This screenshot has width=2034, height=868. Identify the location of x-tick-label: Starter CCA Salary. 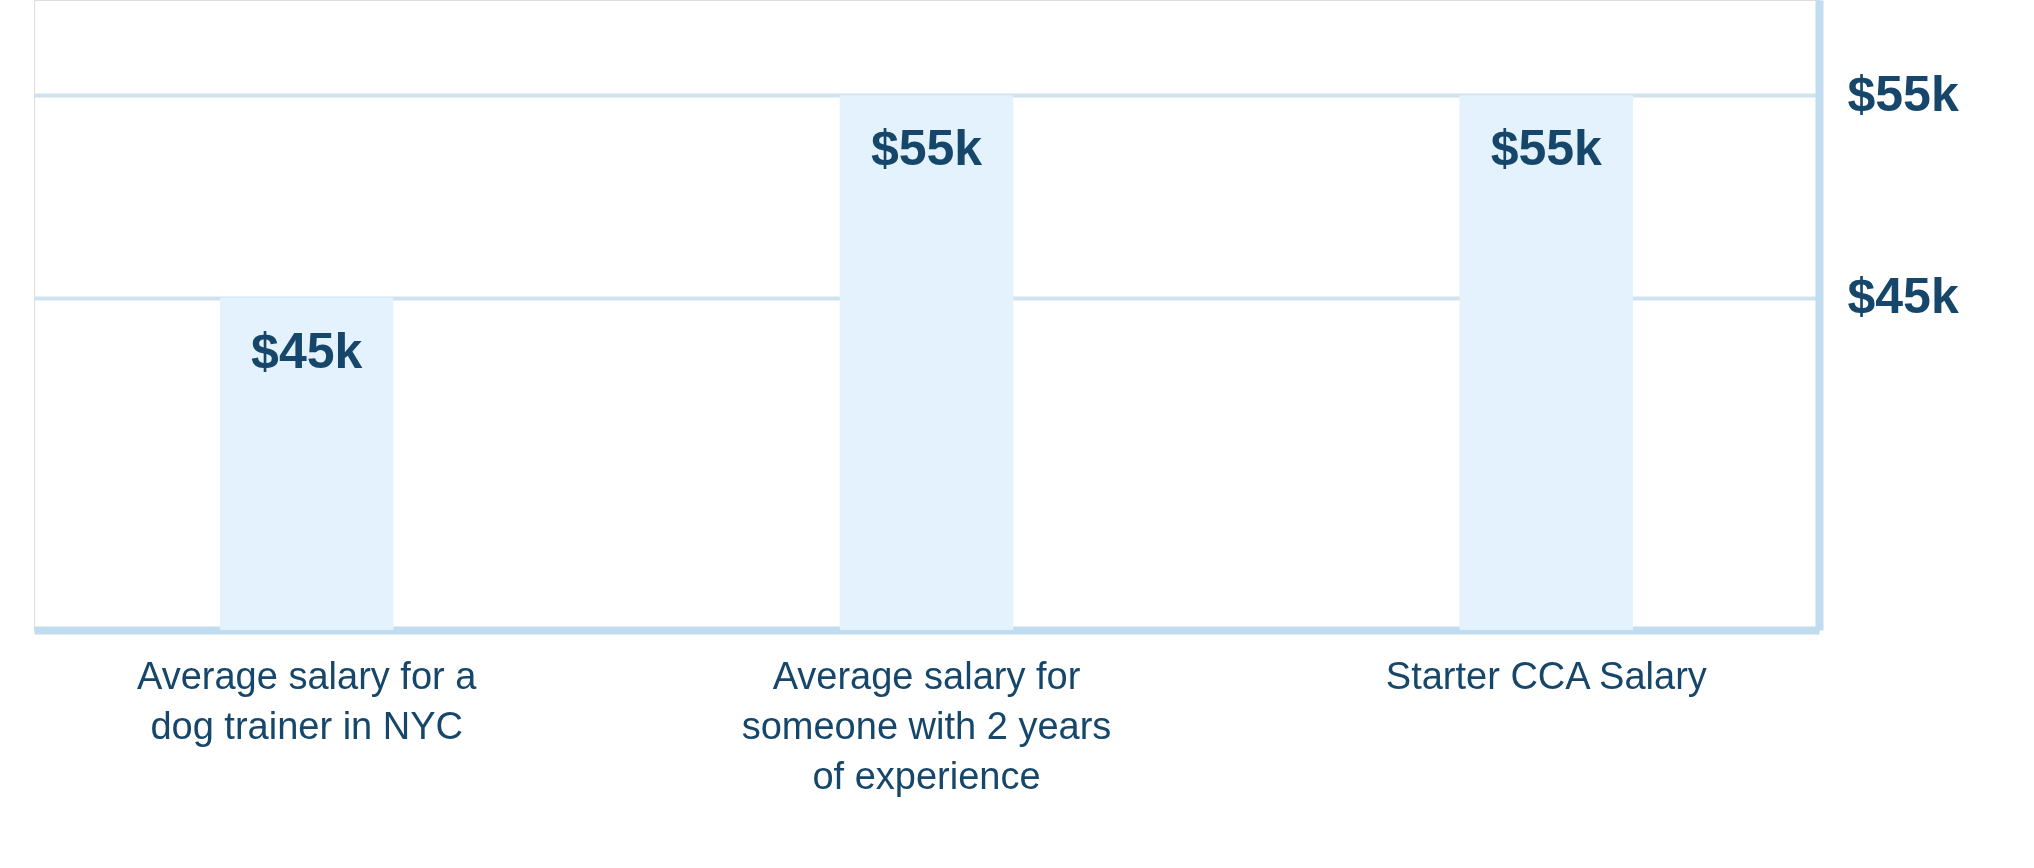
(1546, 675).